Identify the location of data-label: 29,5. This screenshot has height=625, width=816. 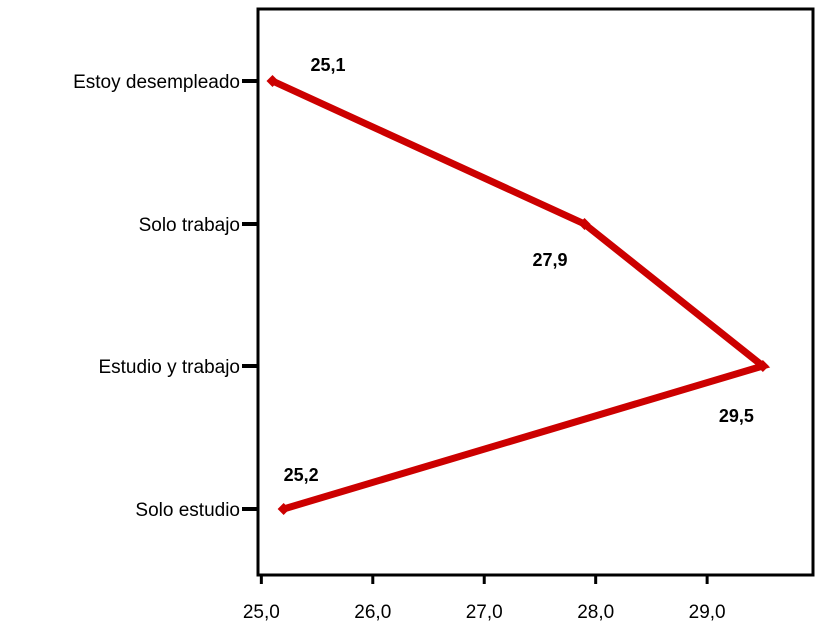
(736, 416).